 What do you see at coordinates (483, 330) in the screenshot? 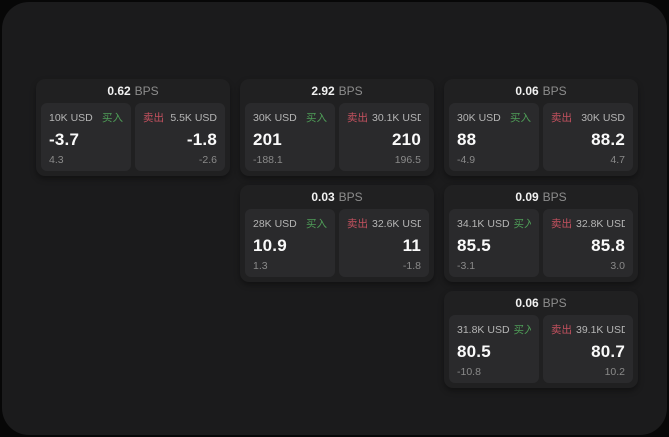
I see `buy-notional: 31.8K USD` at bounding box center [483, 330].